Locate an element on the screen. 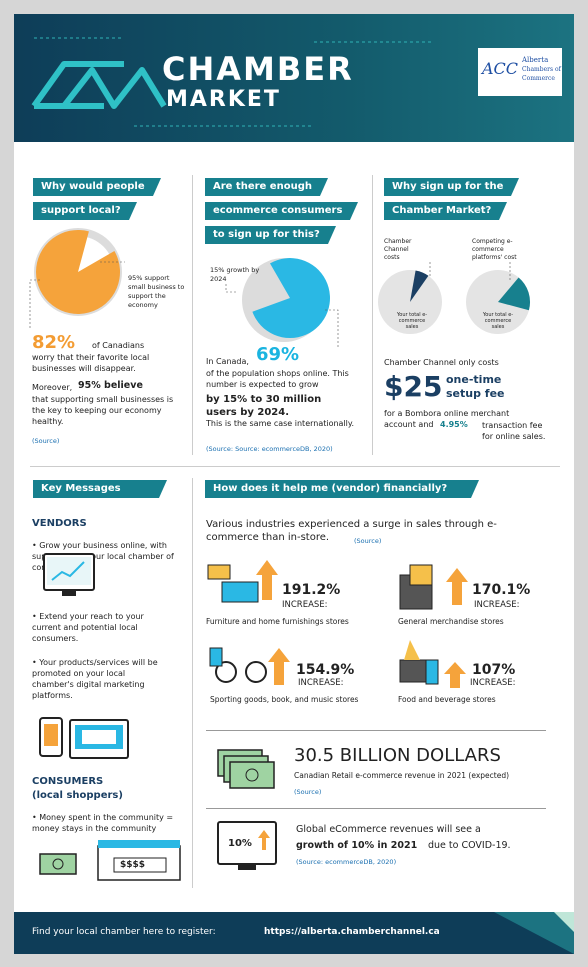 Image resolution: width=588 pixels, height=967 pixels. growth-highlight: growth of 10% in 2021 is located at coordinates (357, 845).